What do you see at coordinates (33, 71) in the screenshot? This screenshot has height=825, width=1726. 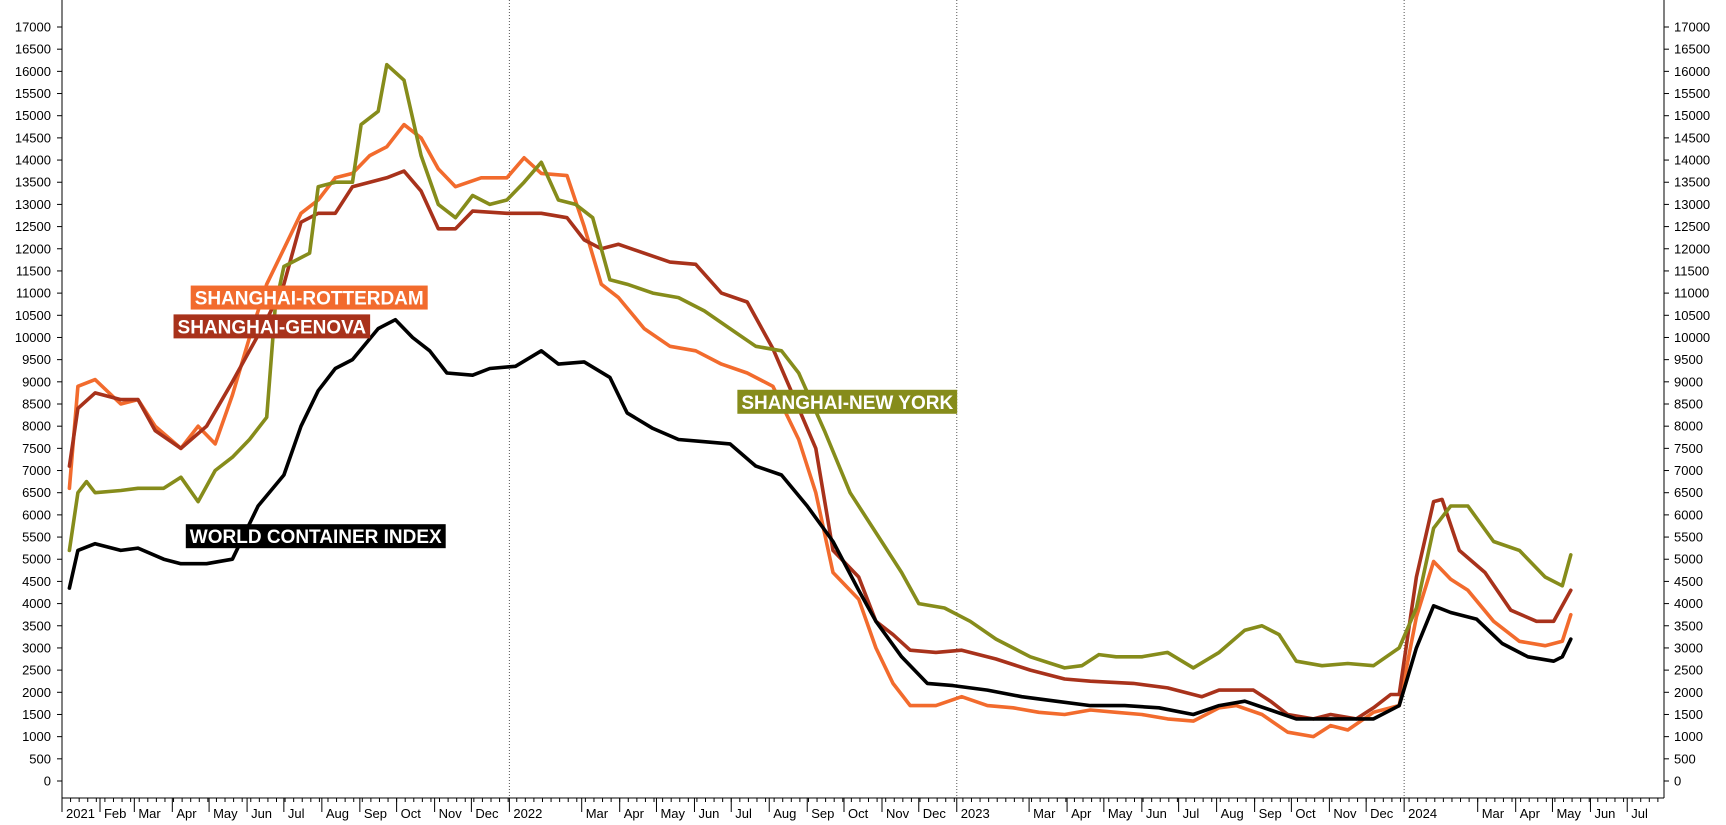 I see `y-tick-label: 16000` at bounding box center [33, 71].